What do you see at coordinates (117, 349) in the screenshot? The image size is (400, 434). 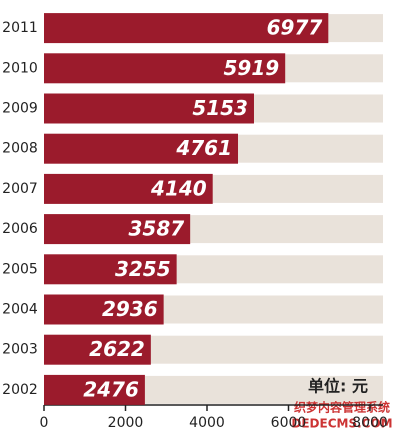 I see `value-label: 2622` at bounding box center [117, 349].